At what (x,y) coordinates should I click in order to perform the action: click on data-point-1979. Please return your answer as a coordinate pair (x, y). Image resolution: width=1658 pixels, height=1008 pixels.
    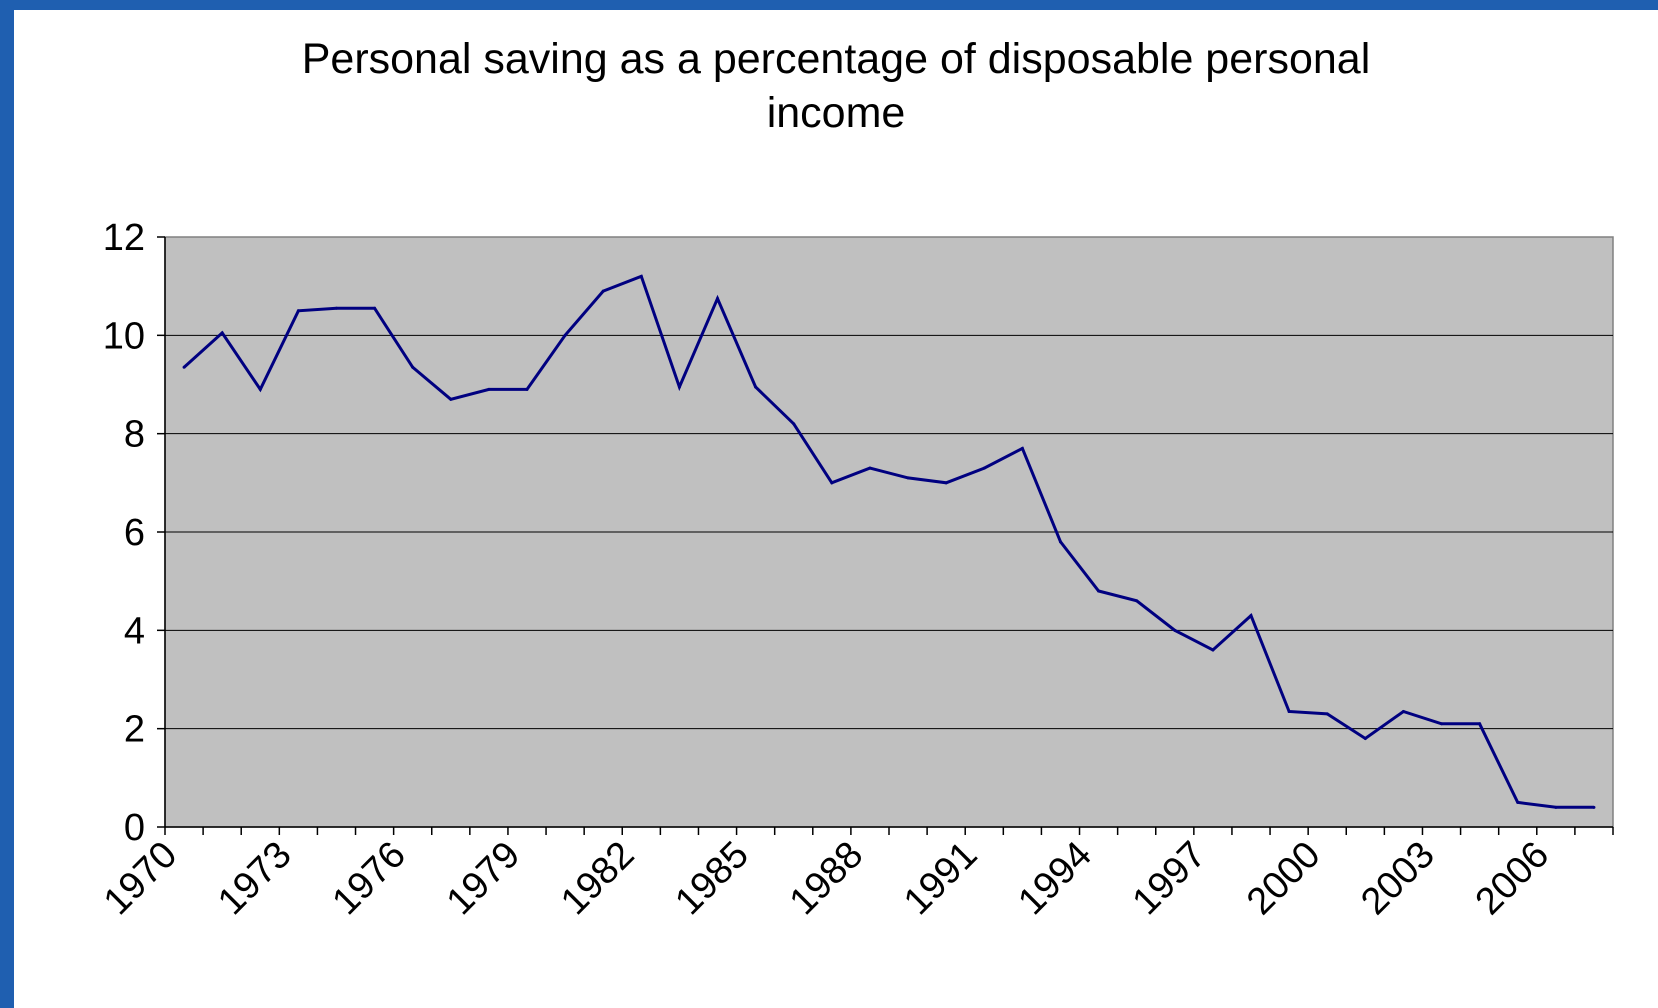
    Looking at the image, I should click on (527, 389).